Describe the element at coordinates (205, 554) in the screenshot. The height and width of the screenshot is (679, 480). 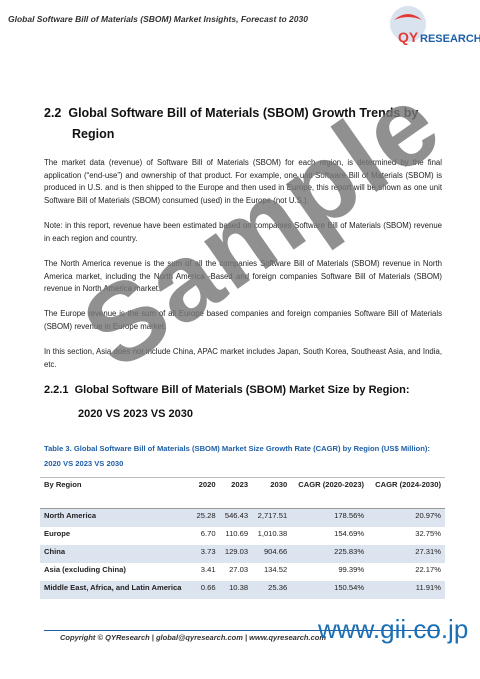
I see `table-cell: 3.73` at that location.